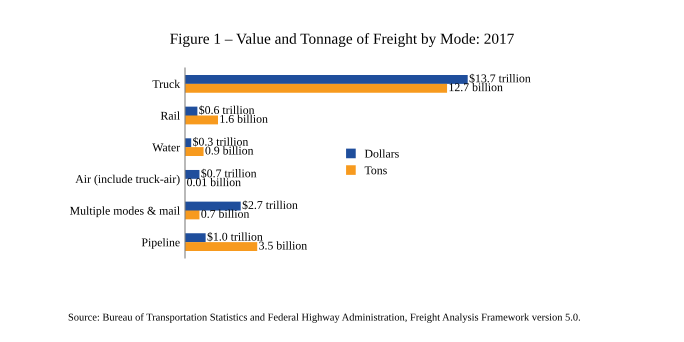 Image resolution: width=684 pixels, height=342 pixels. I want to click on legend-label: Tons, so click(375, 170).